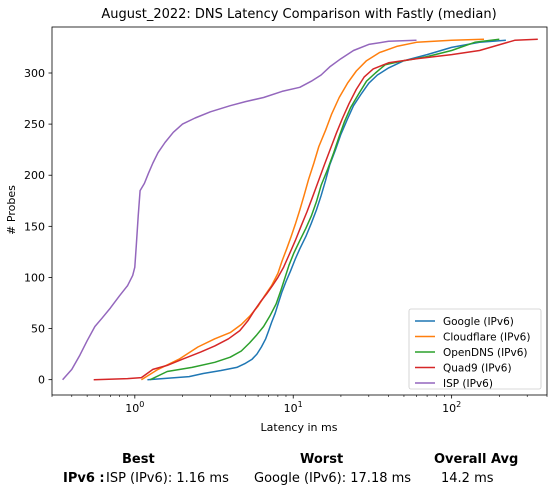 The image size is (555, 496). What do you see at coordinates (467, 478) in the screenshot?
I see `overall-avg-value: 14.2 ms` at bounding box center [467, 478].